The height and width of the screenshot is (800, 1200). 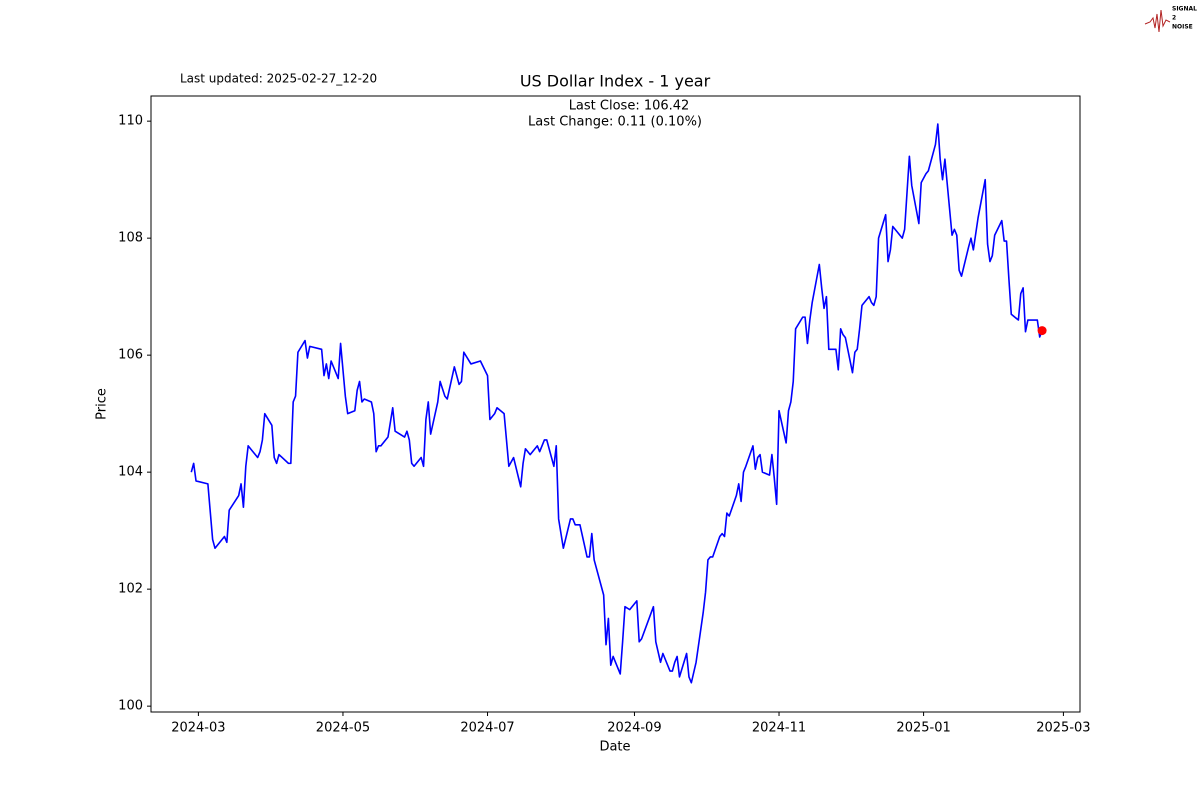 I want to click on annotation: Last Change: 0.11 (0.10%), so click(x=615, y=122).